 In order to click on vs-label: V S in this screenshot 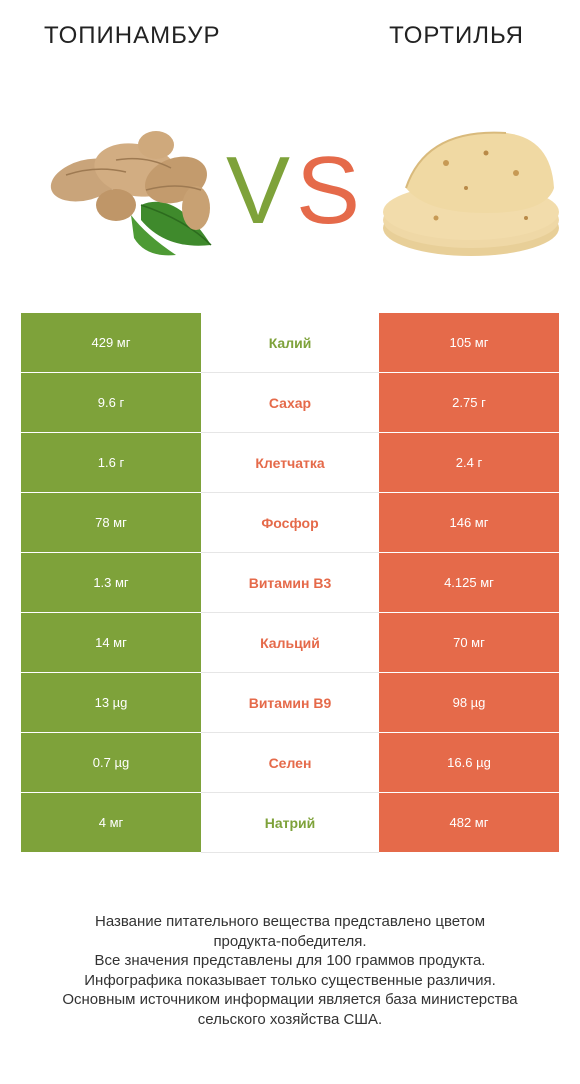, I will do `click(291, 186)`.